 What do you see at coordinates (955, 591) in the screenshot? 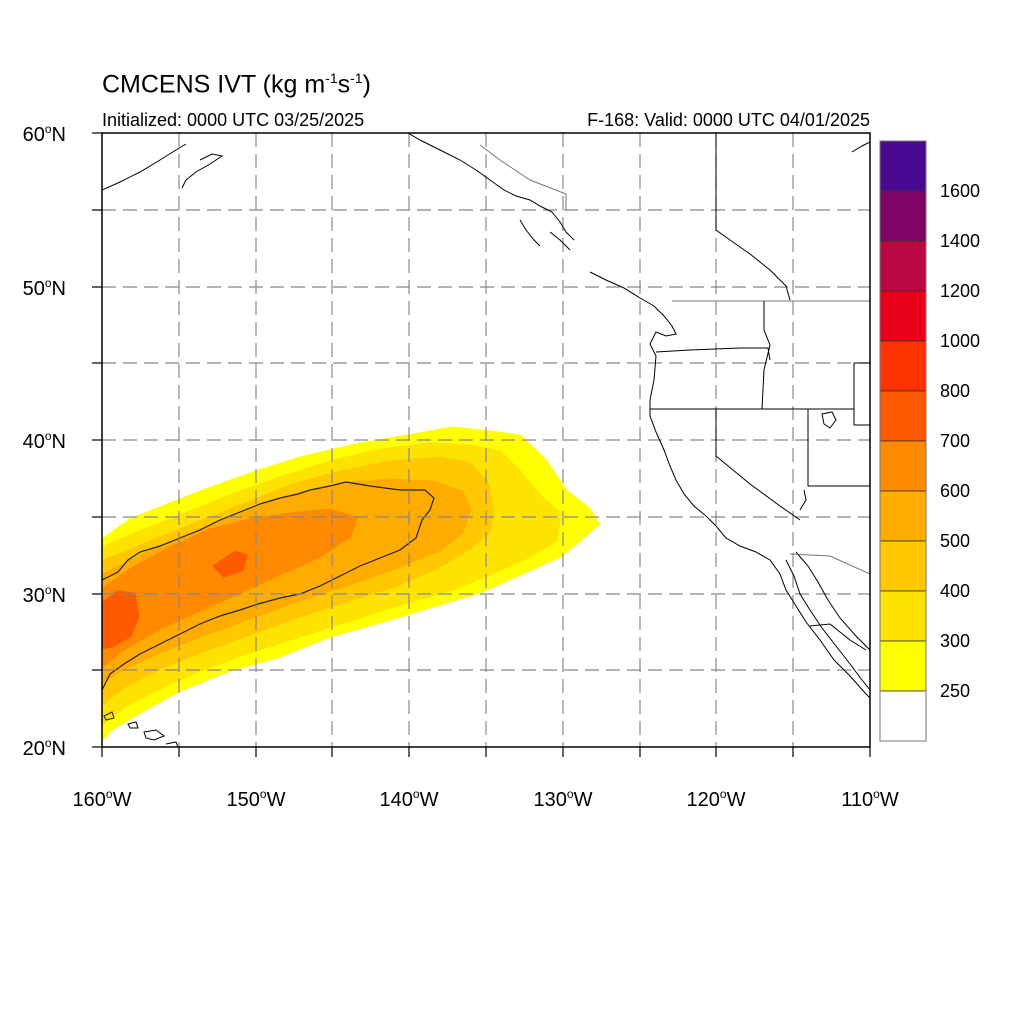
I see `colorbar-label: 400` at bounding box center [955, 591].